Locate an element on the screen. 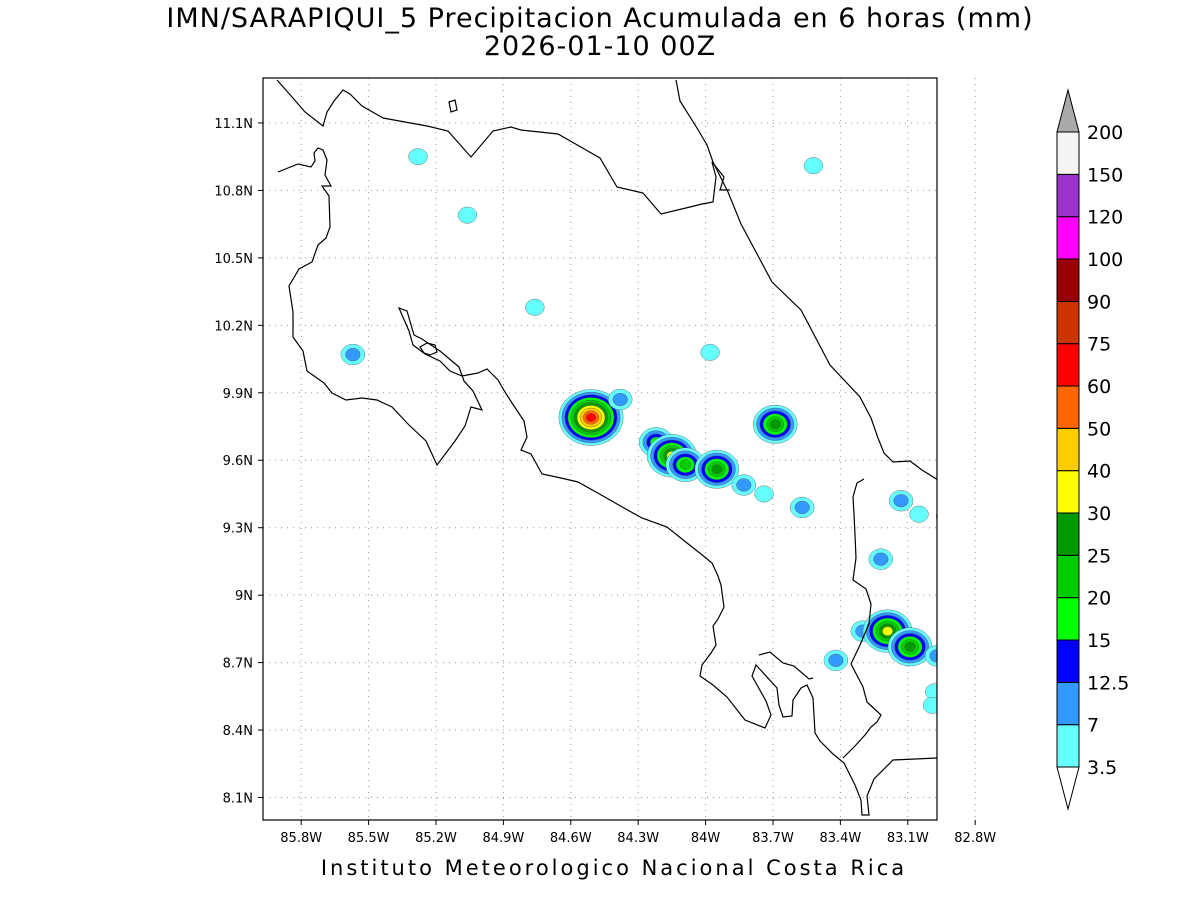  island-chira is located at coordinates (428, 349).